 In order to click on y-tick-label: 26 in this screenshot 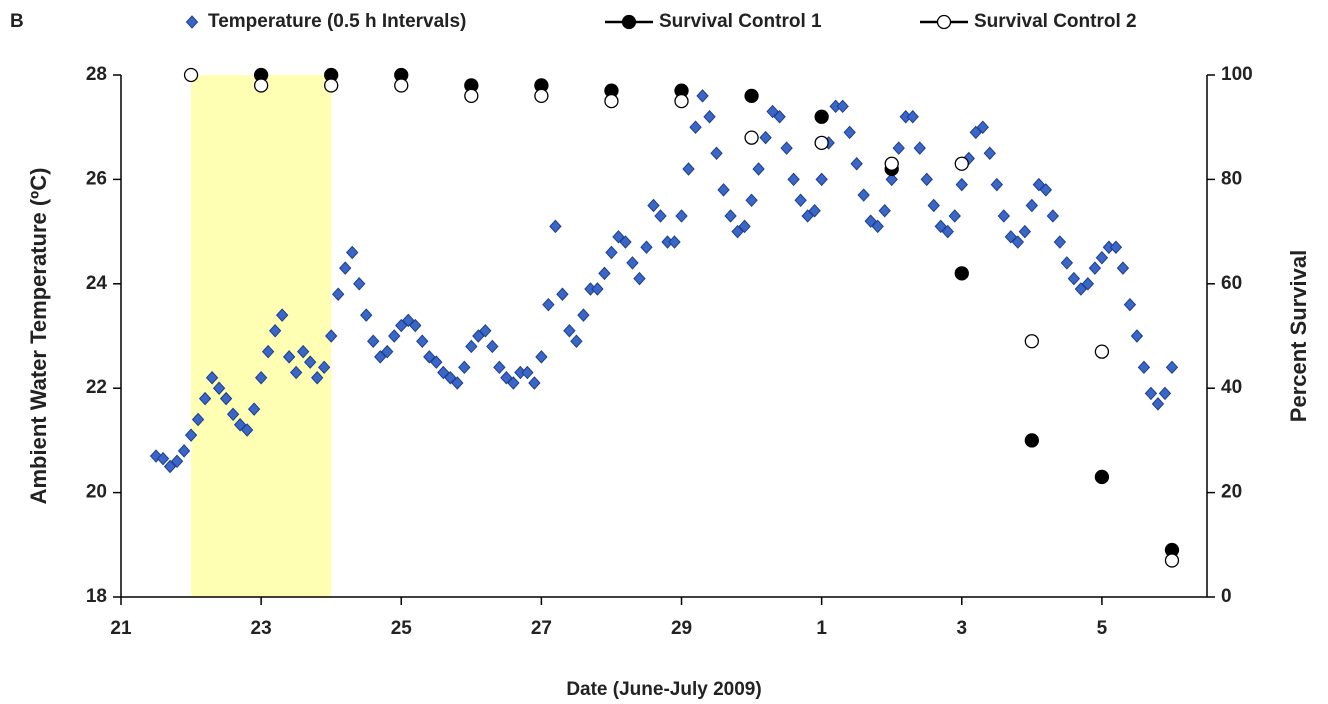, I will do `click(96, 178)`.